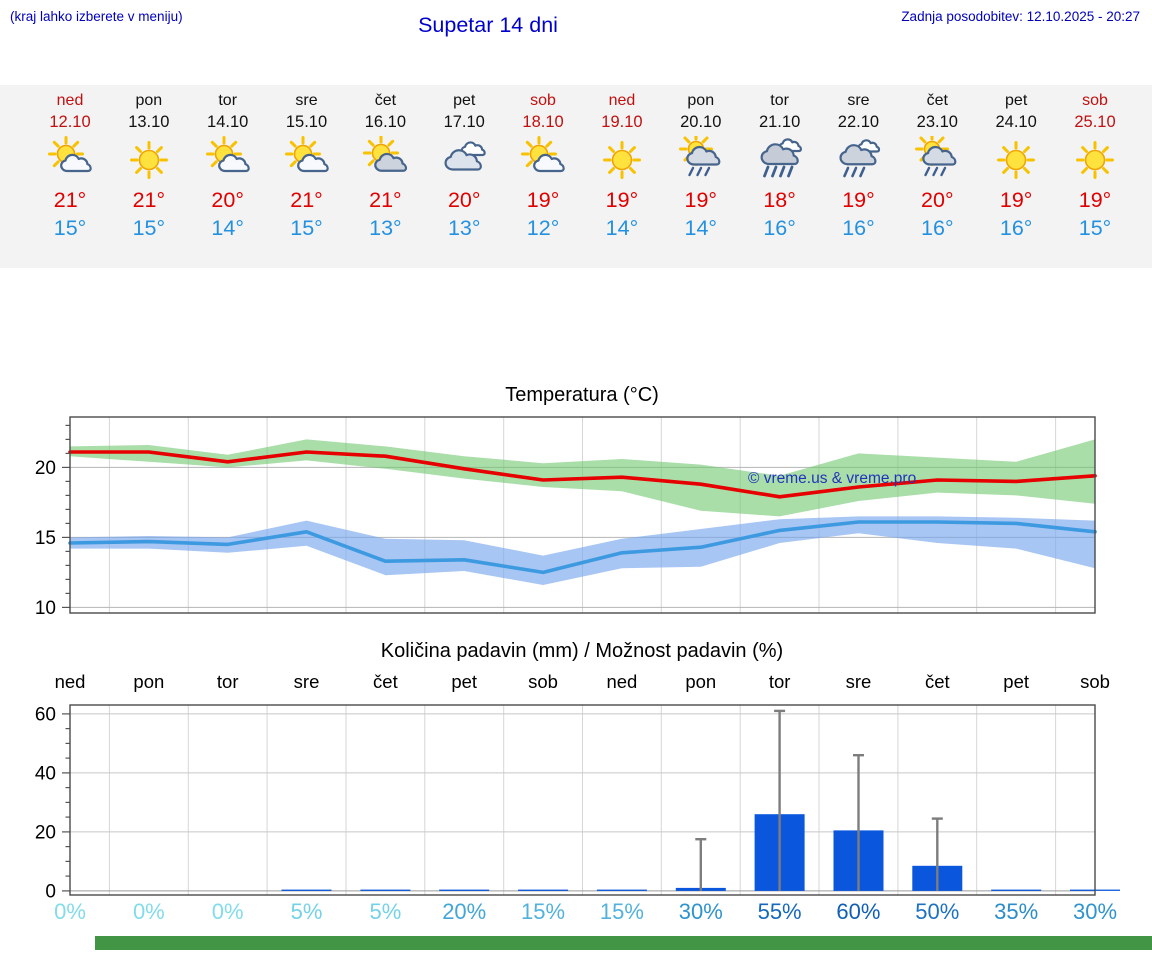 Image resolution: width=1152 pixels, height=975 pixels. What do you see at coordinates (464, 228) in the screenshot?
I see `day-temp-min: 13°` at bounding box center [464, 228].